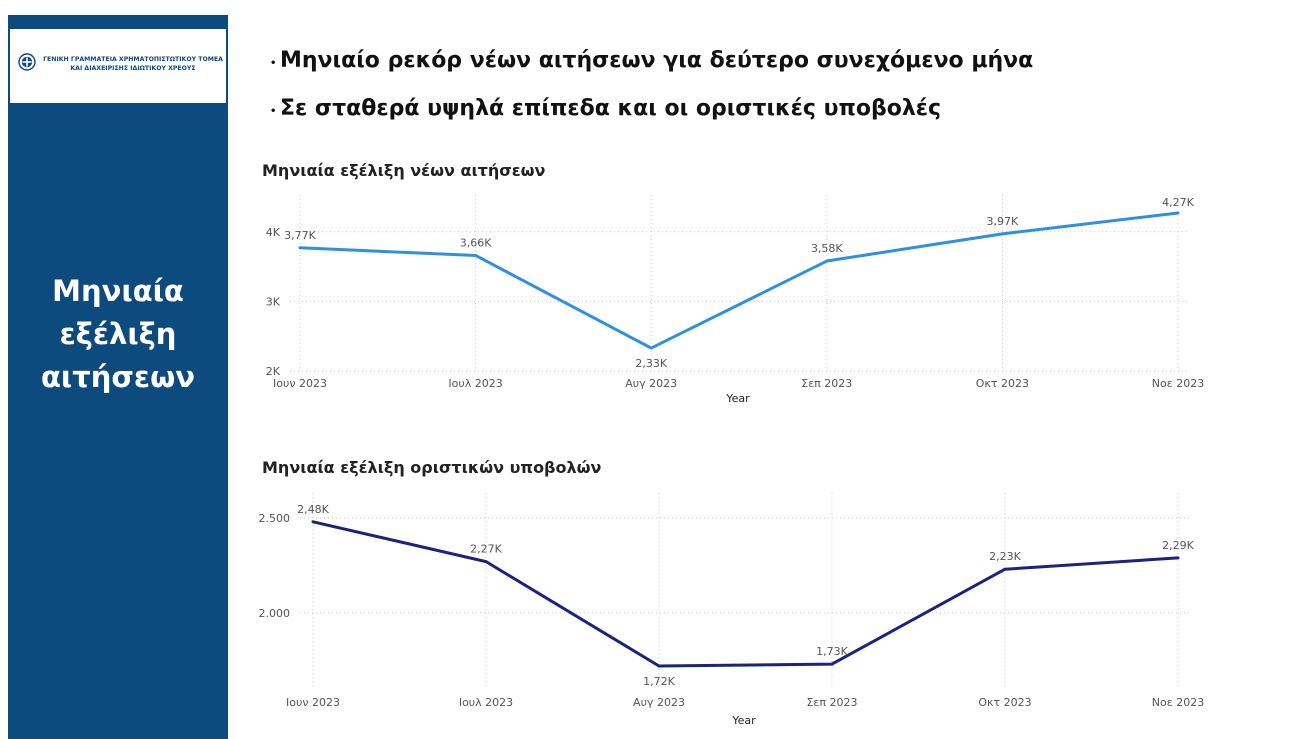 The height and width of the screenshot is (739, 1295). What do you see at coordinates (133, 68) in the screenshot?
I see `logo-line-2: ΚΑΙ ΔΙΑΧΕΙΡΙΣΗΣ ΙΔΙΩΤΙΚΟΥ ΧΡΕΟΥΣ` at bounding box center [133, 68].